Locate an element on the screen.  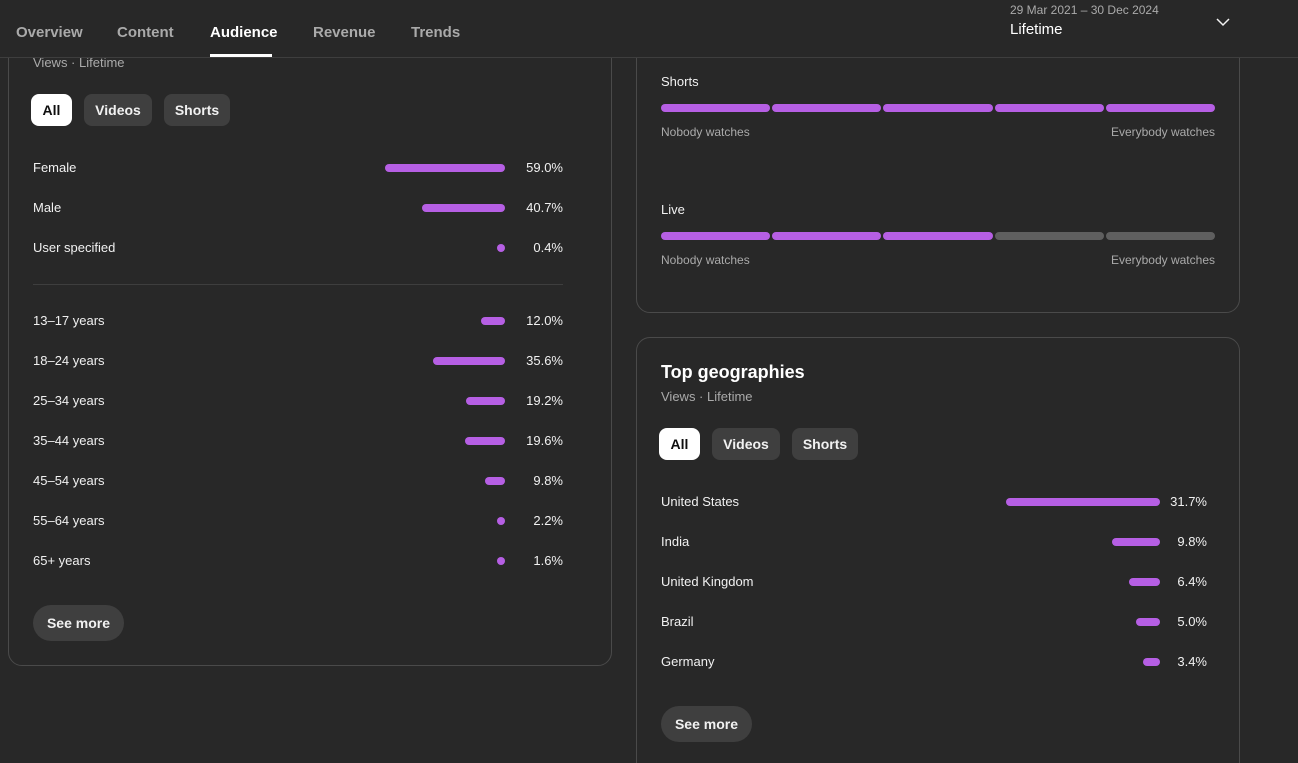
row-value: 19.6% is located at coordinates (544, 440).